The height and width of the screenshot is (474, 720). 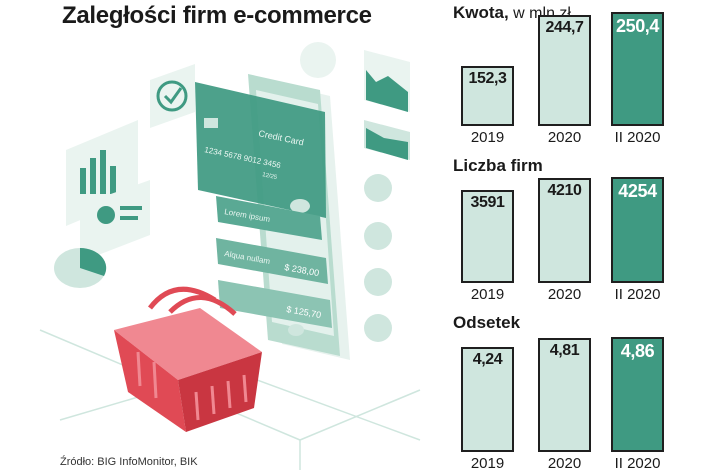 I want to click on bar: 4,24, so click(x=487, y=399).